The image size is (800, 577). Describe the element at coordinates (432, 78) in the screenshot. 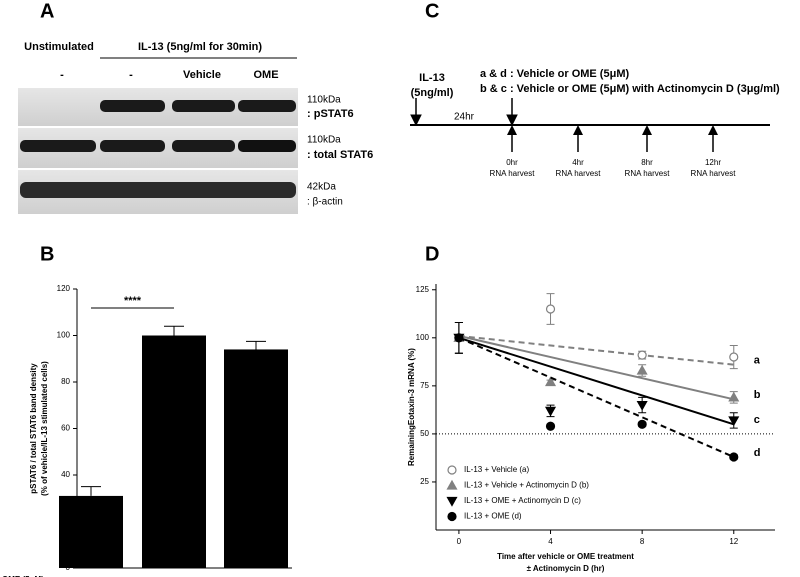

I see `start-label: IL-13` at that location.